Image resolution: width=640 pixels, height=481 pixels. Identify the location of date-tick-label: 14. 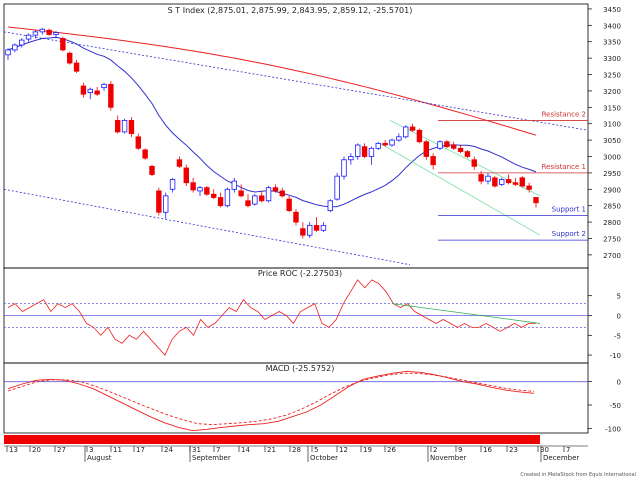
(245, 450).